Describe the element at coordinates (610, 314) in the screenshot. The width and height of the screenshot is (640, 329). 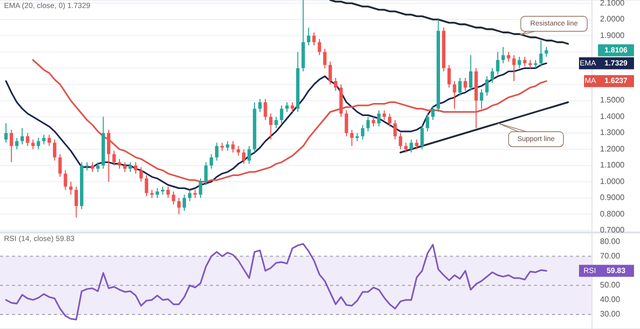
I see `y-tick-label: 30.00` at that location.